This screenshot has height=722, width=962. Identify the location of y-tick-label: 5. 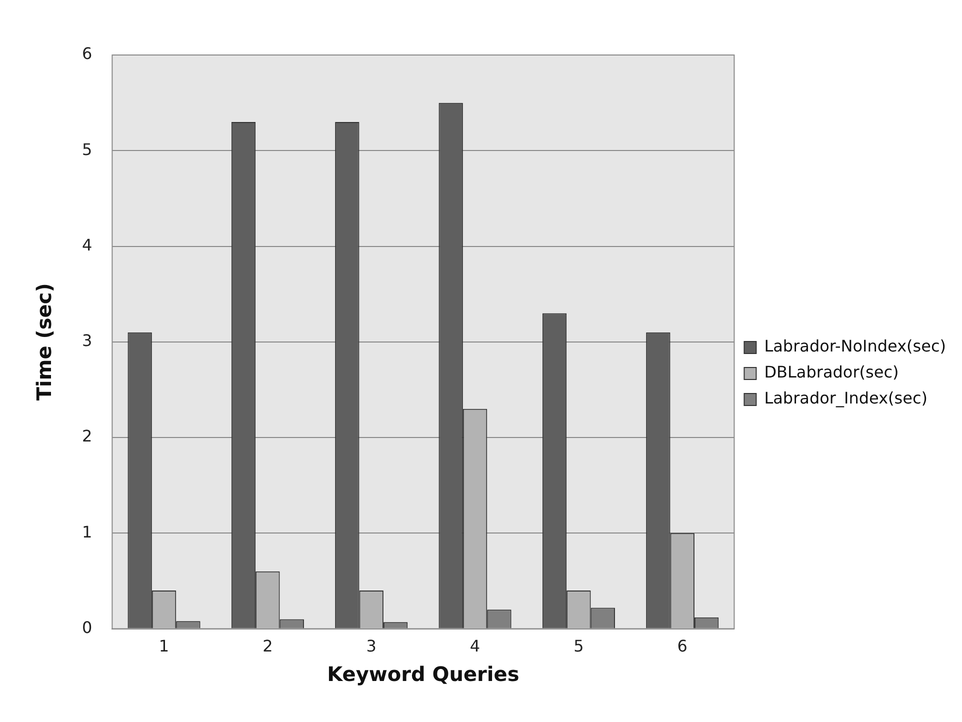
(87, 149).